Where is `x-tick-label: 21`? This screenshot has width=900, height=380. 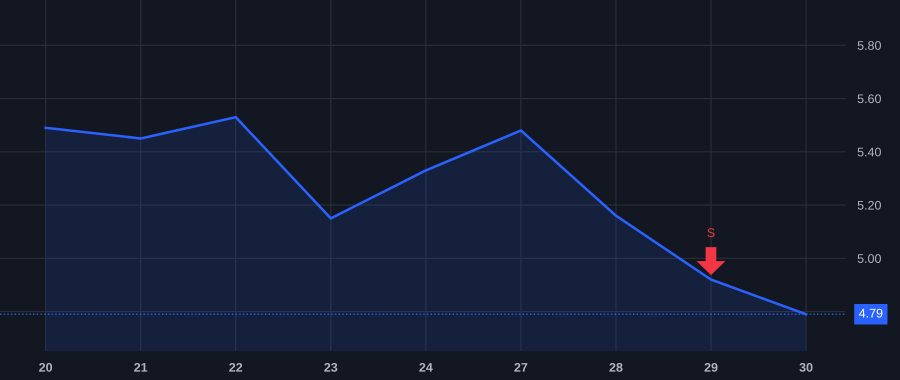
x-tick-label: 21 is located at coordinates (141, 367).